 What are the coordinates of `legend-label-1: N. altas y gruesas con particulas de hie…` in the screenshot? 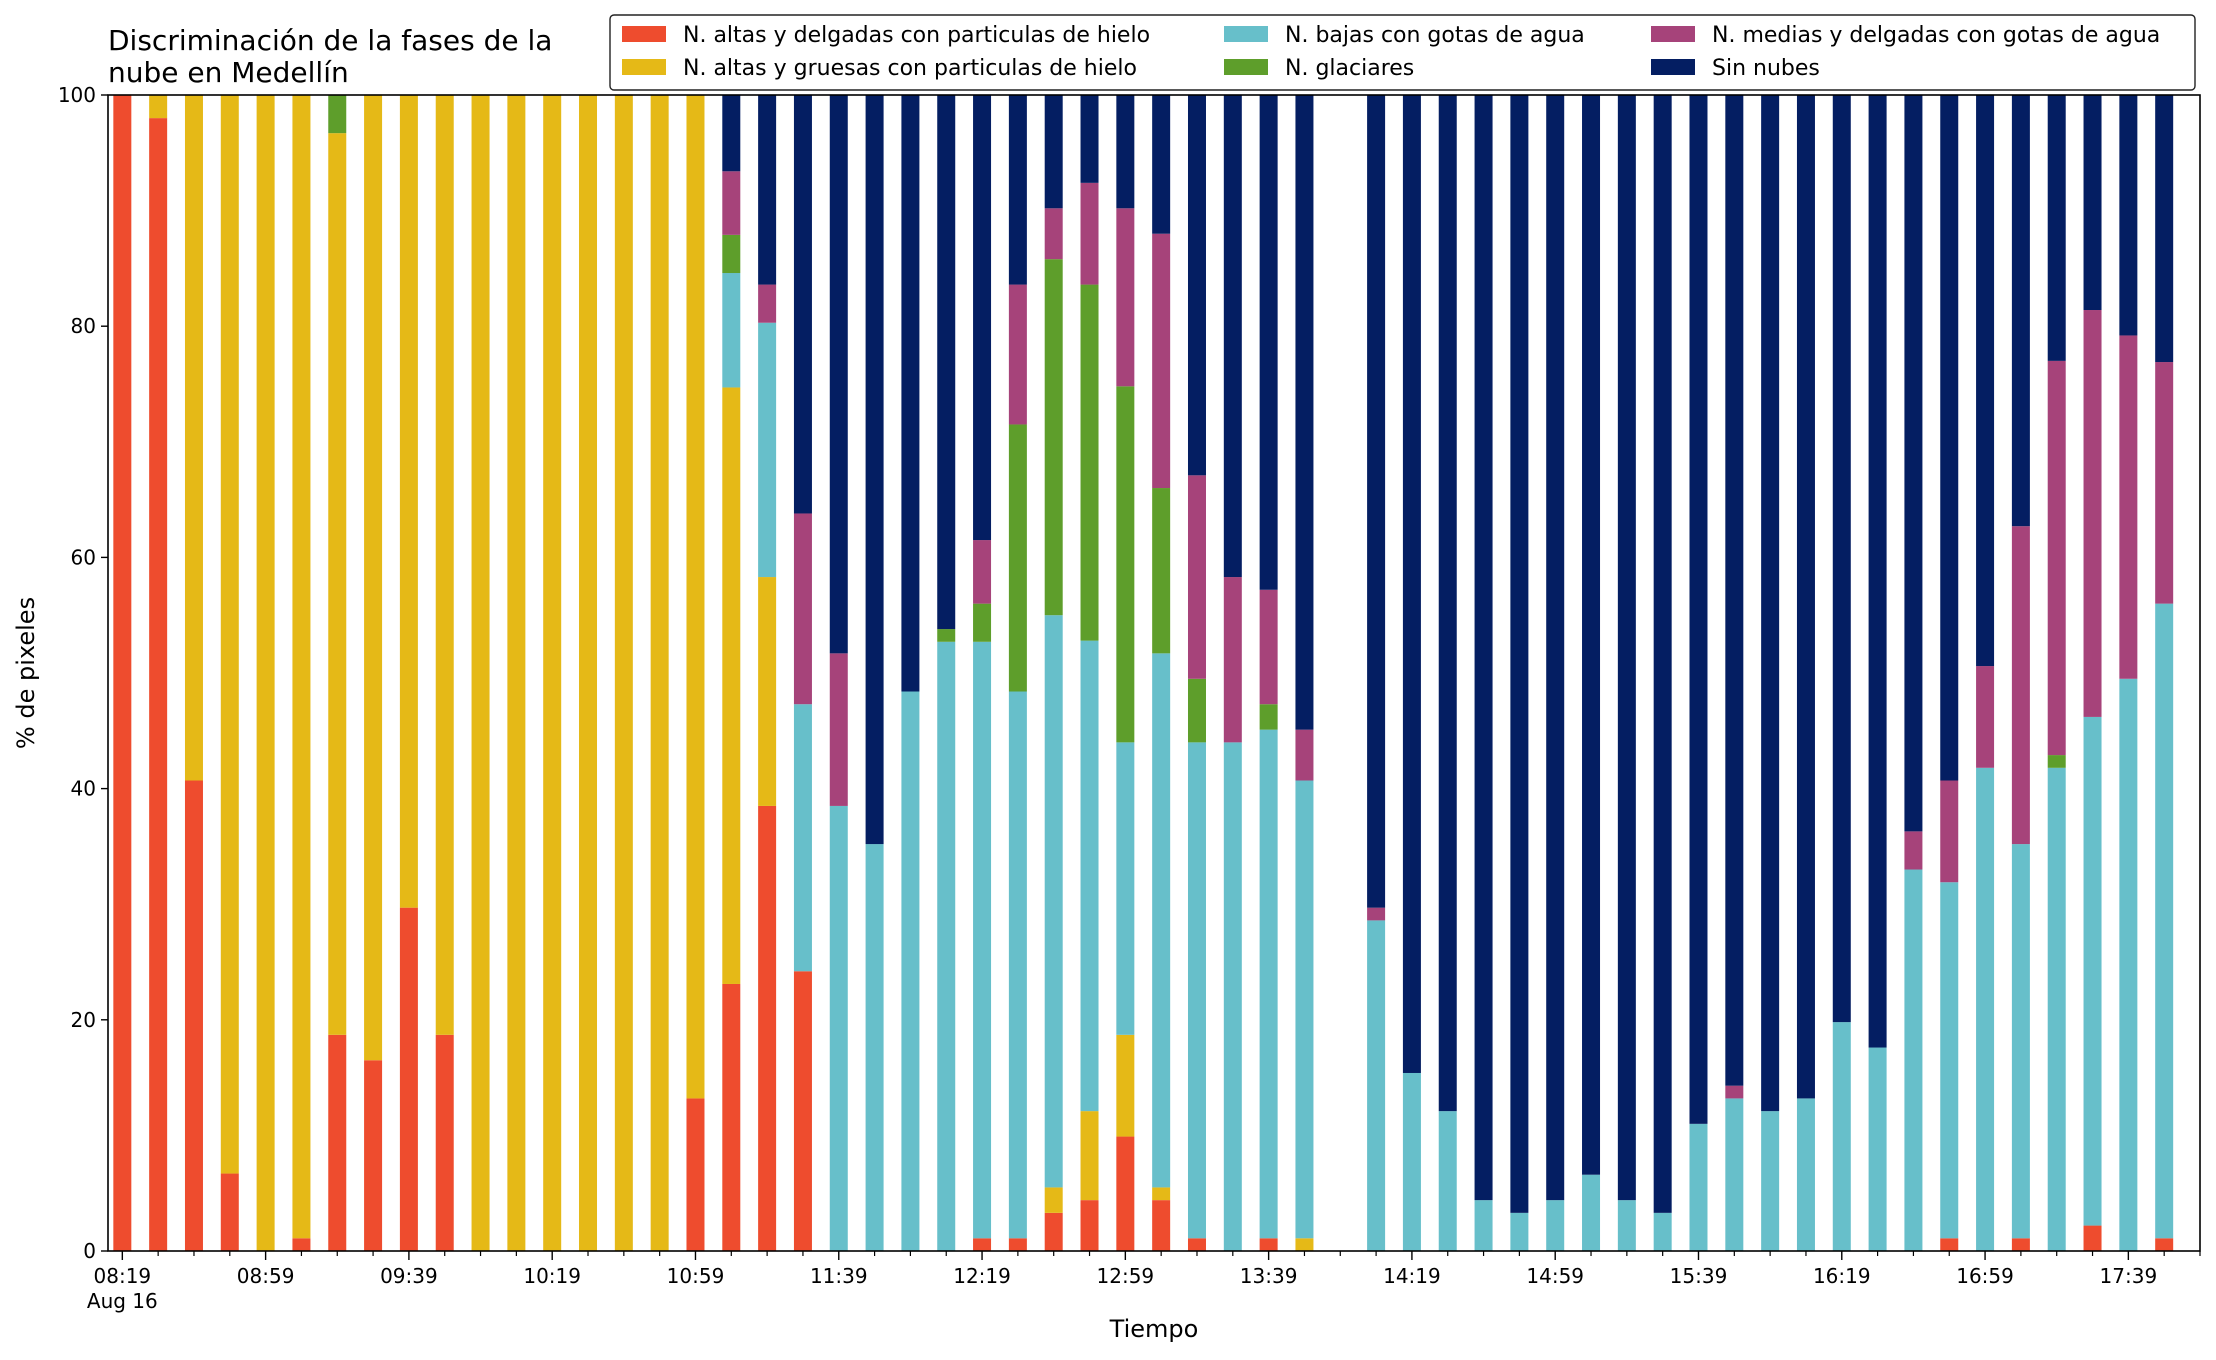 It's located at (910, 68).